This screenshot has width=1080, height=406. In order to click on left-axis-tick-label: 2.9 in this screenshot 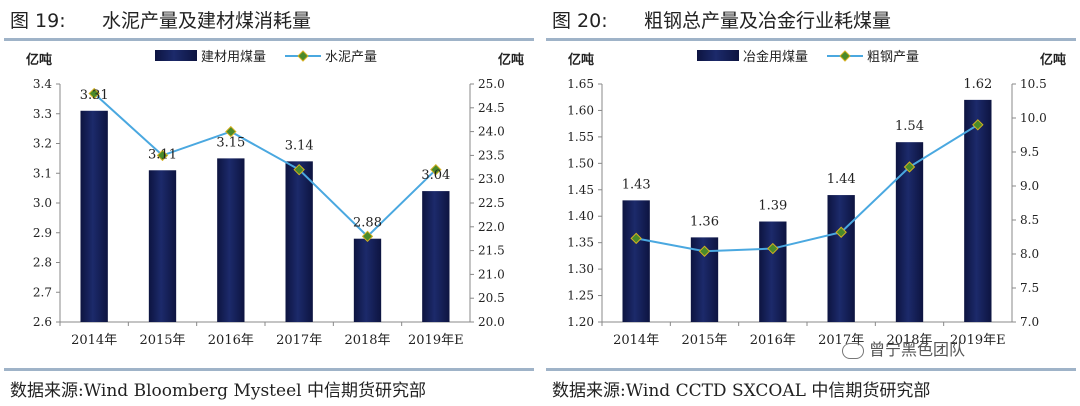, I will do `click(42, 233)`.